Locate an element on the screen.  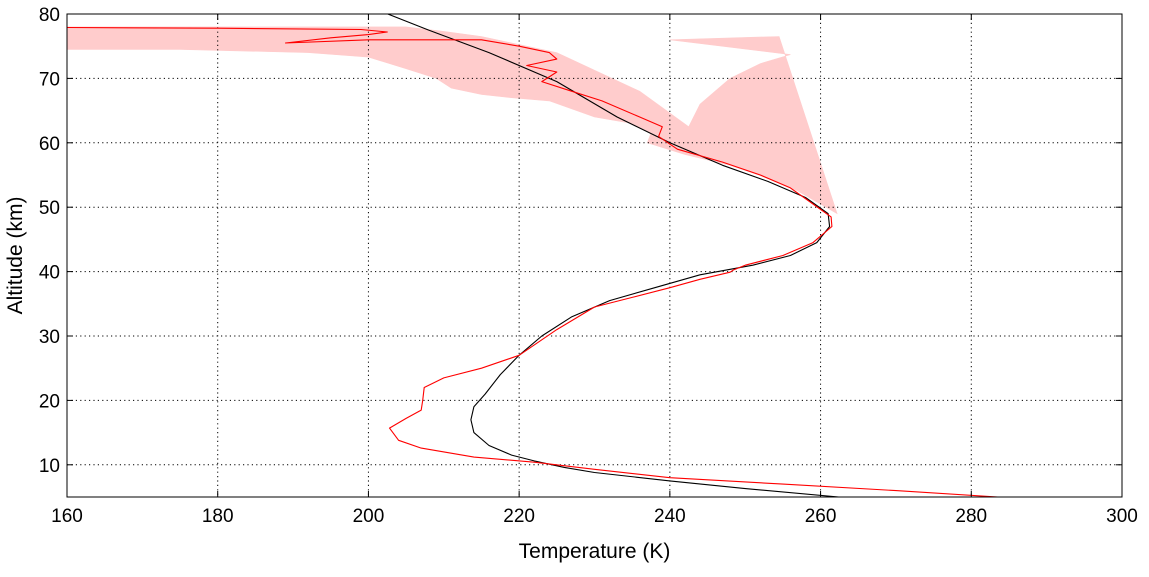
x-tick-label-3: 220 is located at coordinates (519, 516).